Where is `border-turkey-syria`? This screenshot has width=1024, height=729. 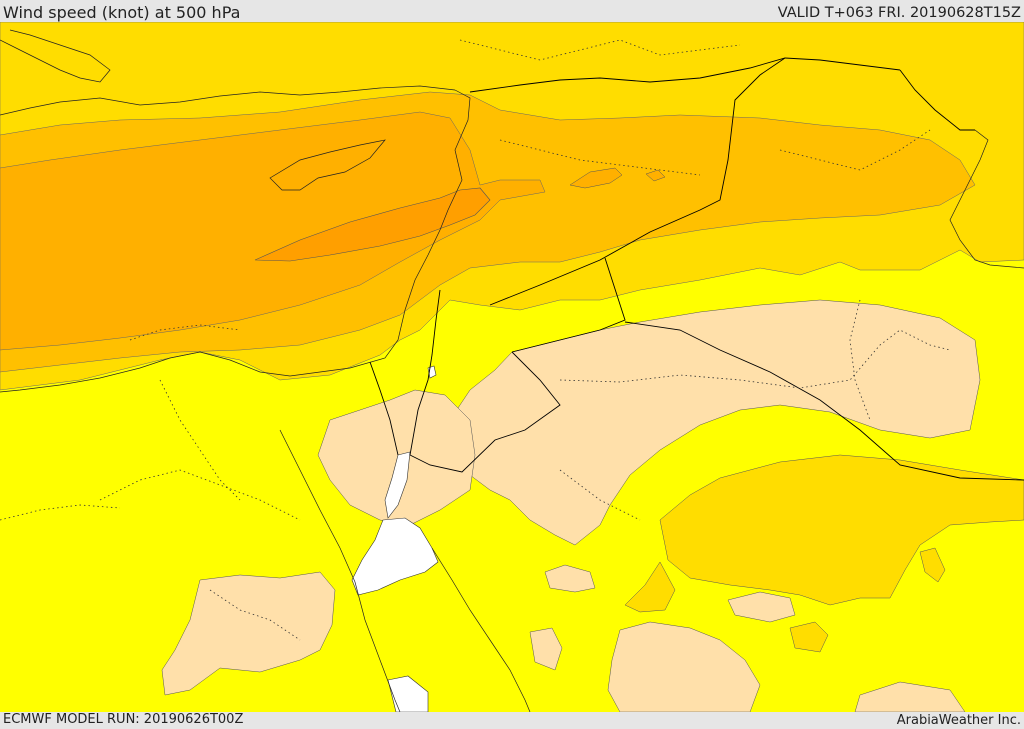 border-turkey-syria is located at coordinates (685, 75).